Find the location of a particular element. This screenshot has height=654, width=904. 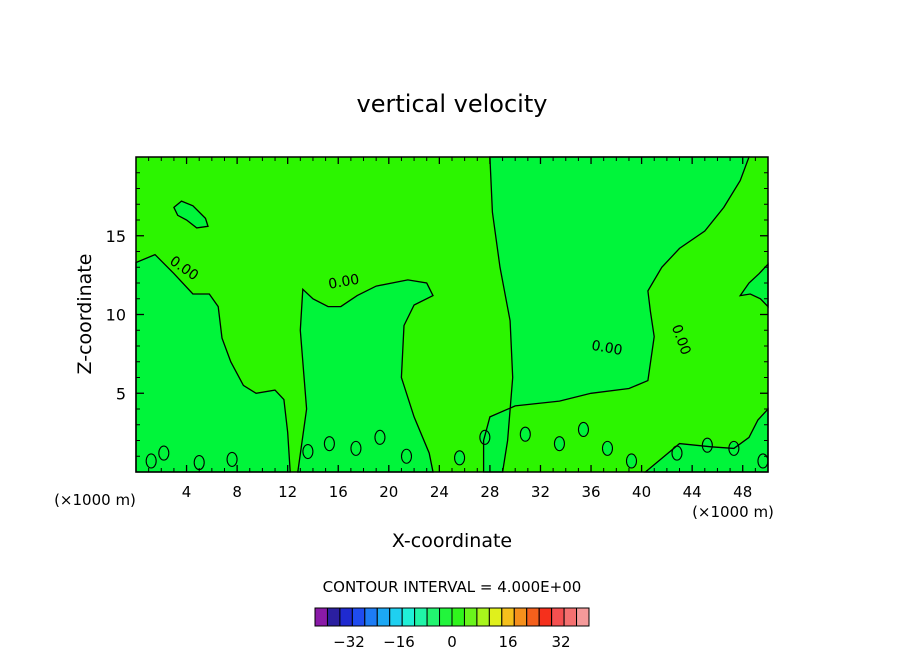

colorbar-tick-label: −32 is located at coordinates (349, 642).